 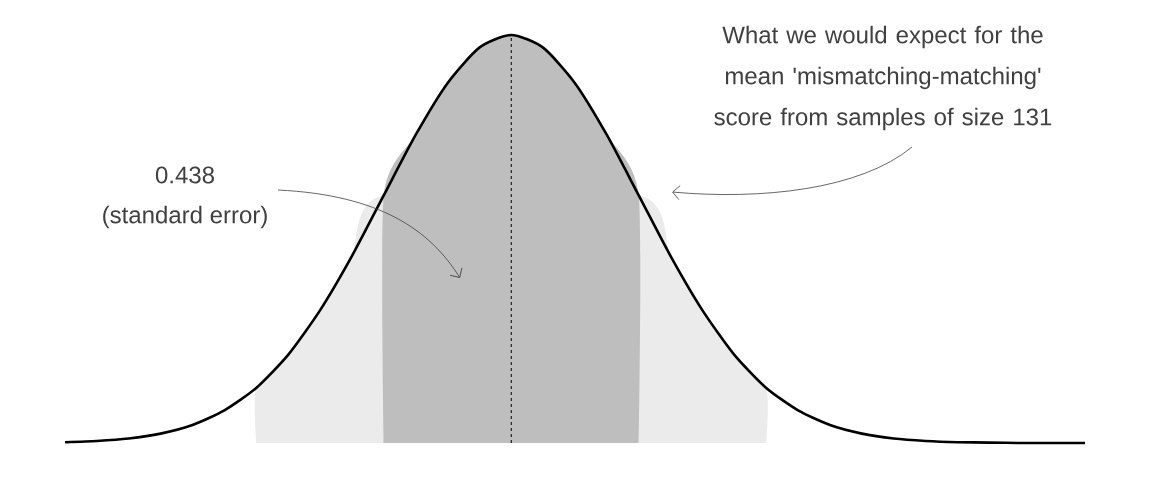 I want to click on annotation: (standard error), so click(x=185, y=217).